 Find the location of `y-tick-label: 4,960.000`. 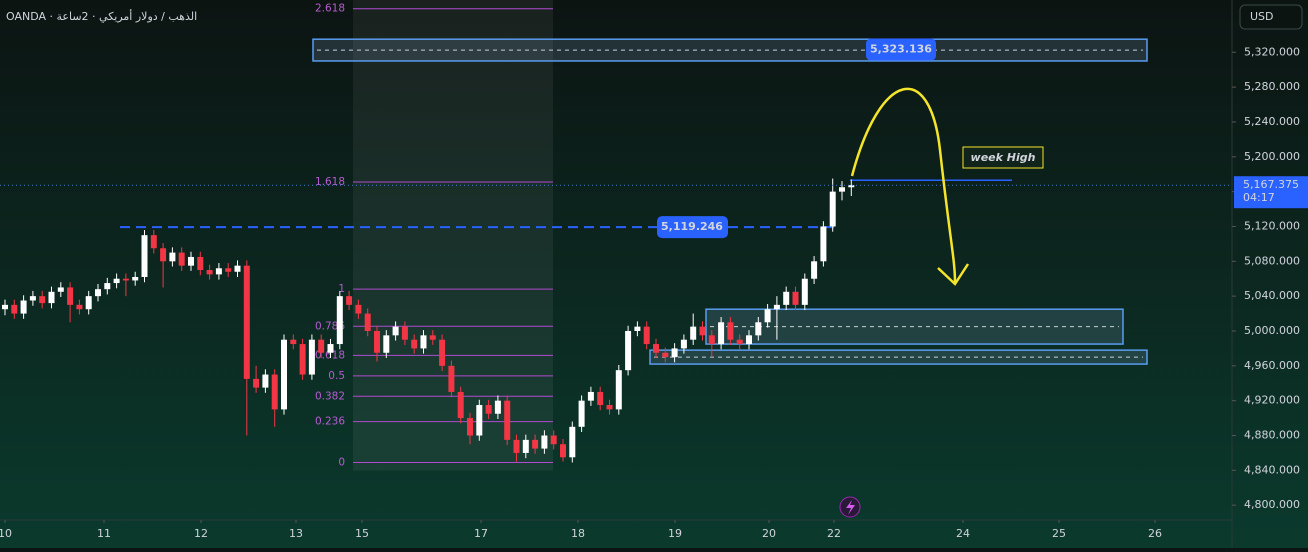

y-tick-label: 4,960.000 is located at coordinates (1272, 365).